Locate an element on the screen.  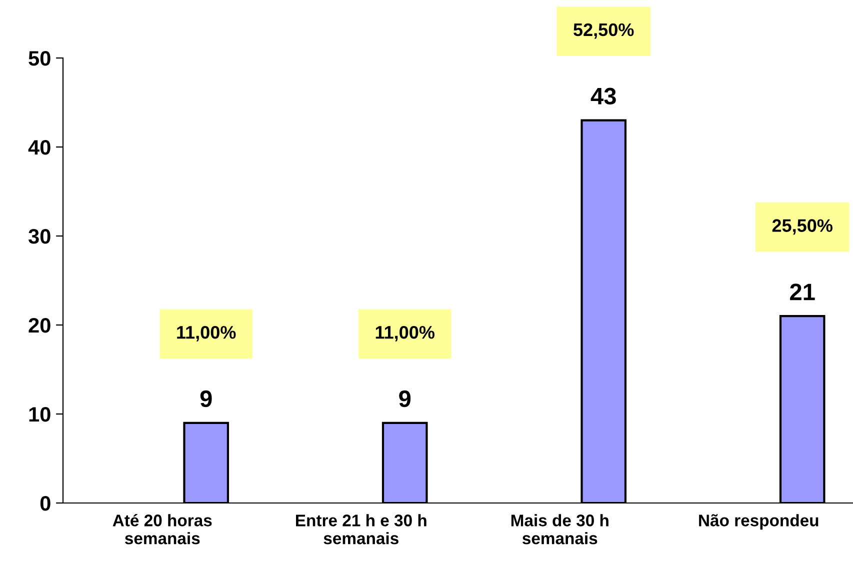
y-tick-label: 10 is located at coordinates (39, 414).